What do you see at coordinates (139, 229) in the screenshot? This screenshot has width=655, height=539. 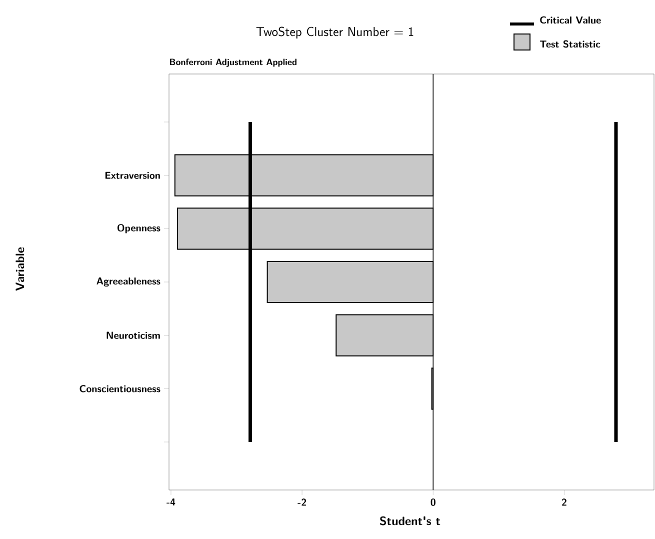 I see `y-tick-label: Openness` at bounding box center [139, 229].